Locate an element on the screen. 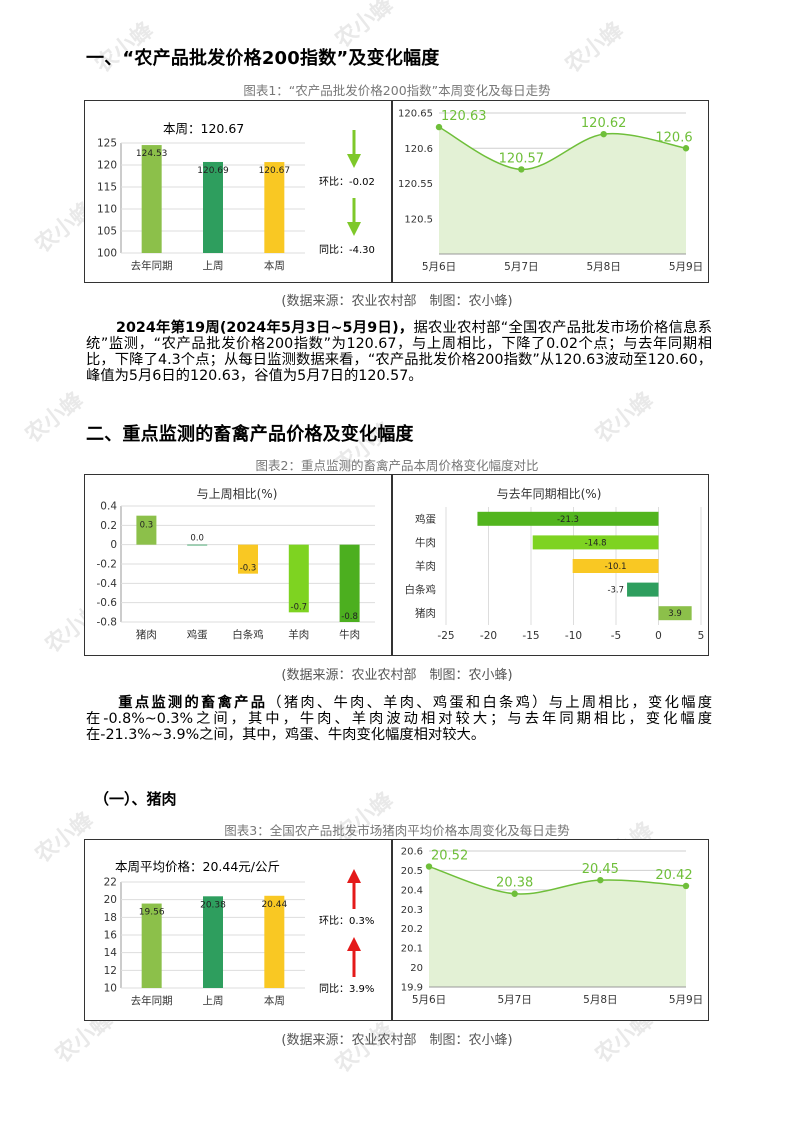 The width and height of the screenshot is (794, 1122). x-tick-label: 5月9日 is located at coordinates (686, 267).